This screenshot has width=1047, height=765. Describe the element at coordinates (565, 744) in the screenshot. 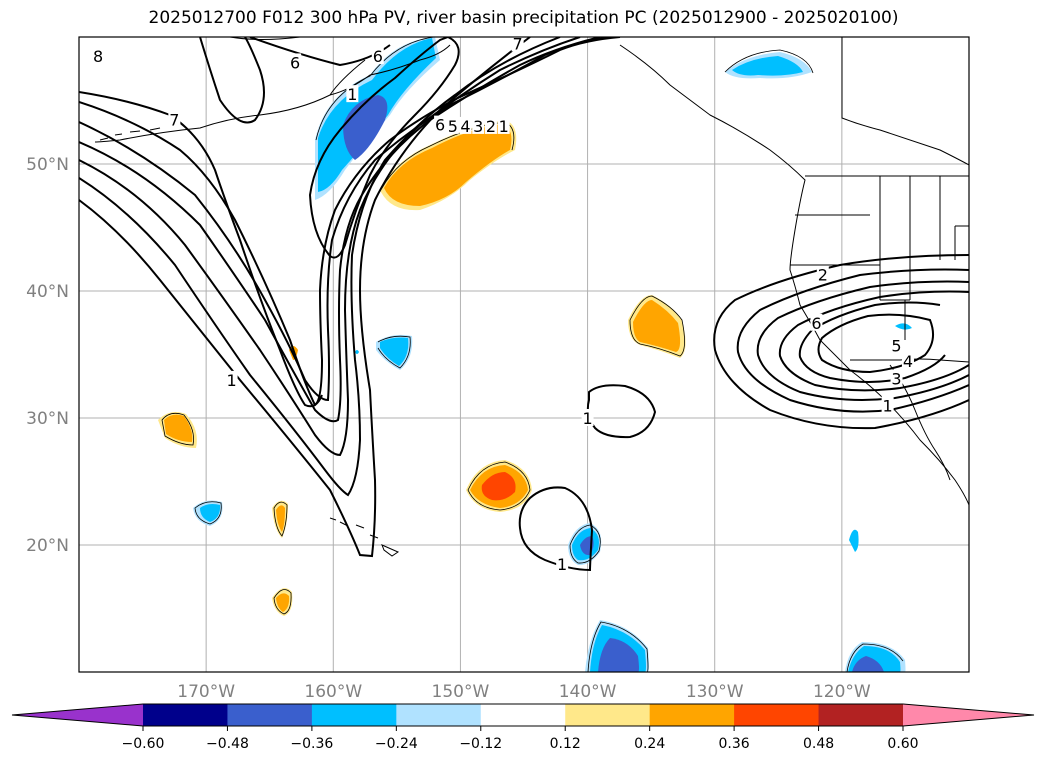

I see `colorbar-tick-label: 0.12` at that location.